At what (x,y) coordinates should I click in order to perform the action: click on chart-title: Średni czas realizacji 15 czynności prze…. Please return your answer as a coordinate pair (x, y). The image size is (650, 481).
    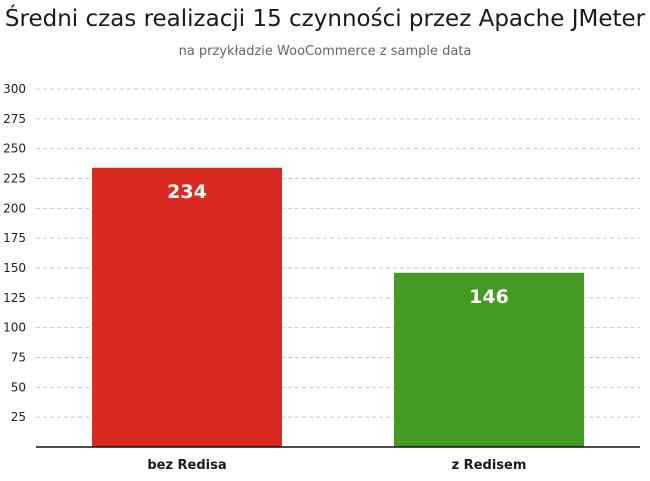
    Looking at the image, I should click on (325, 19).